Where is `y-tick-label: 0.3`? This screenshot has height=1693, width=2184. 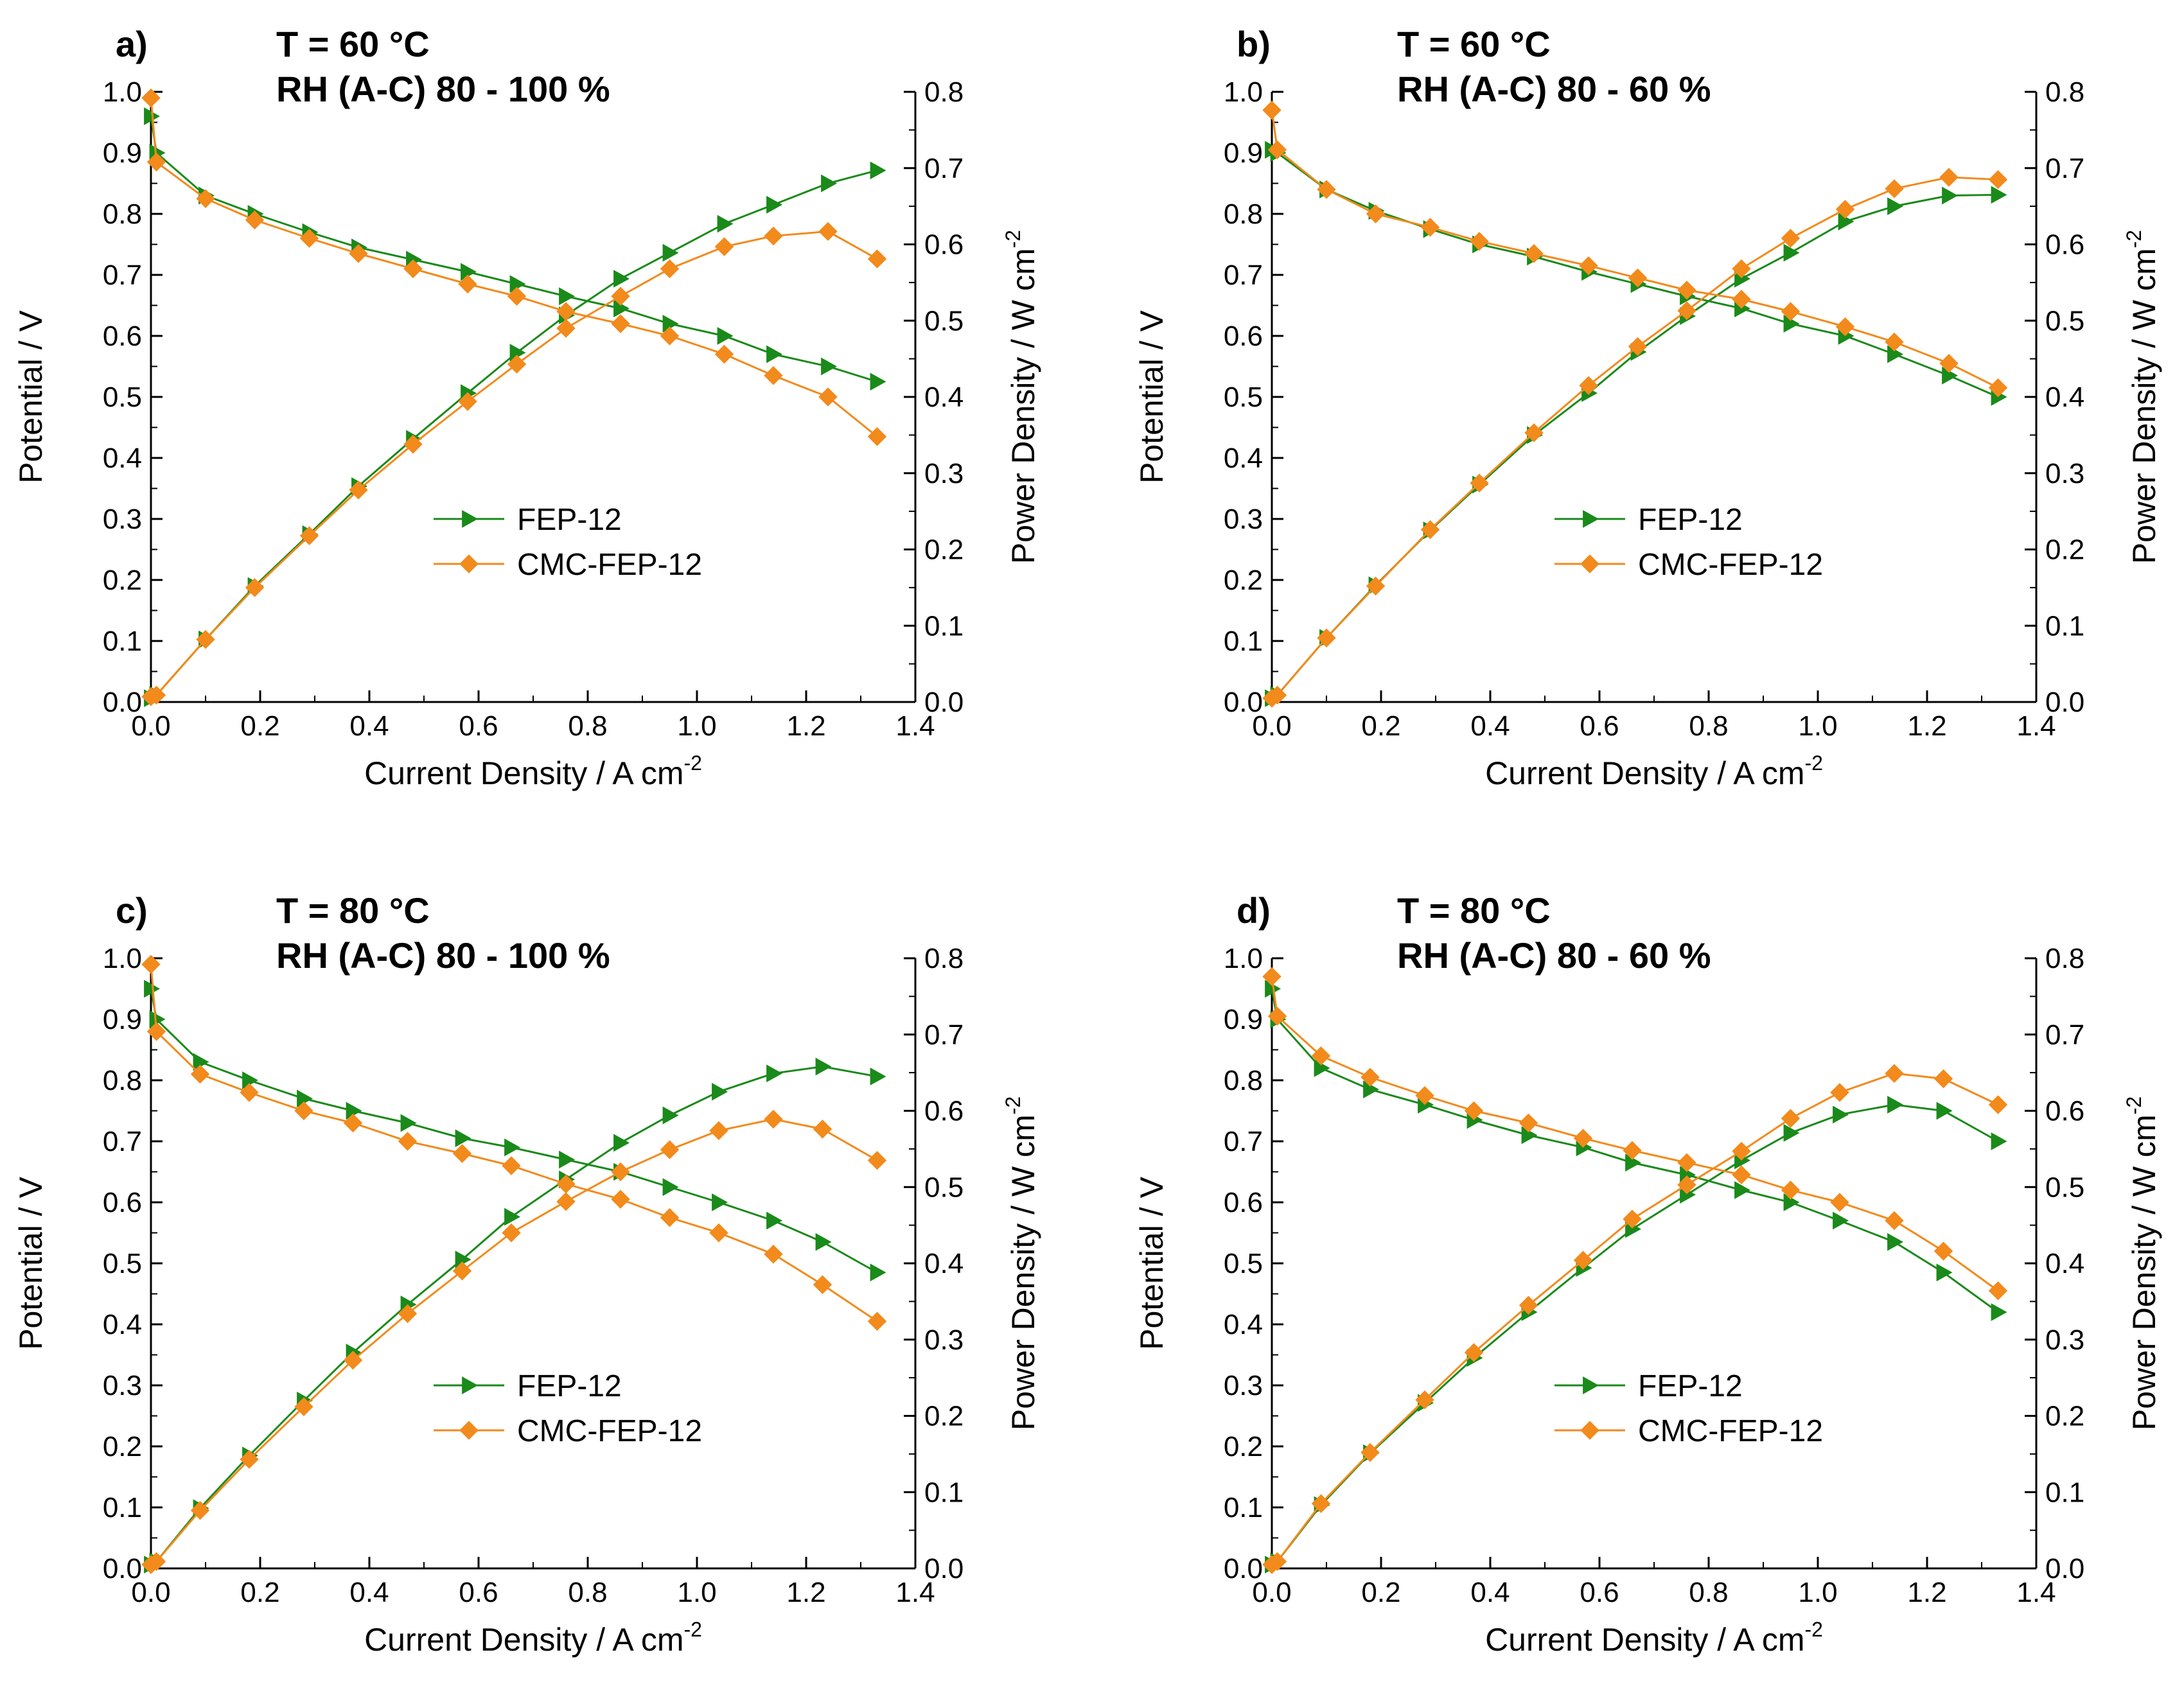 y-tick-label: 0.3 is located at coordinates (1243, 519).